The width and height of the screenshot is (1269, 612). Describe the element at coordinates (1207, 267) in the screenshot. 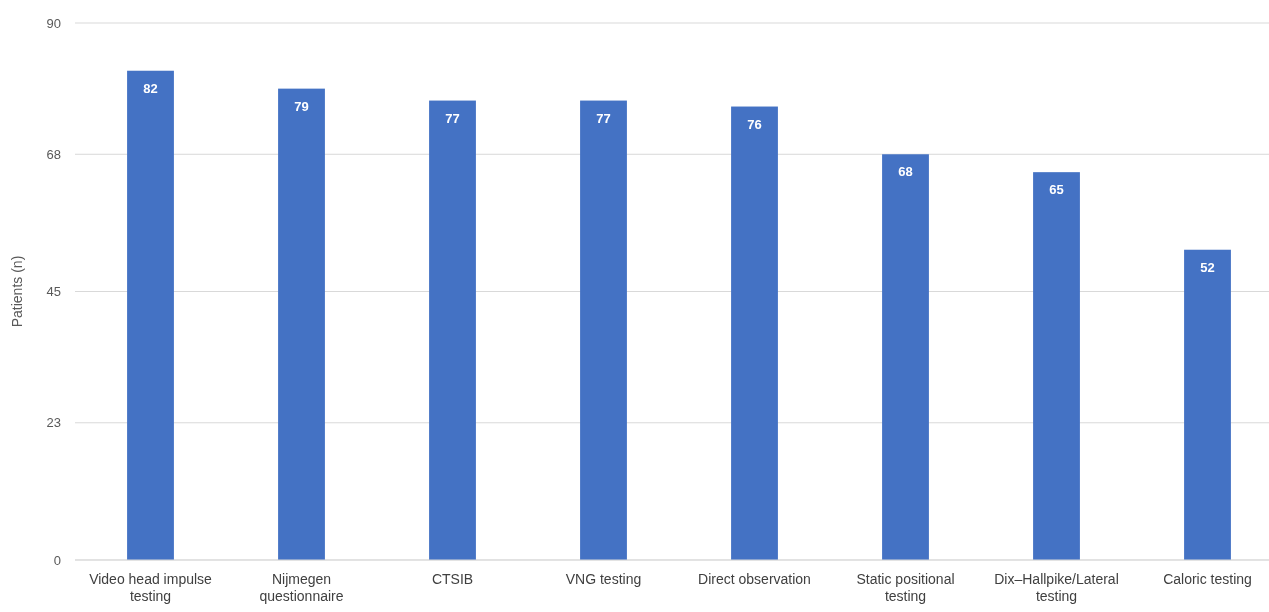

I see `data-label: 52` at that location.